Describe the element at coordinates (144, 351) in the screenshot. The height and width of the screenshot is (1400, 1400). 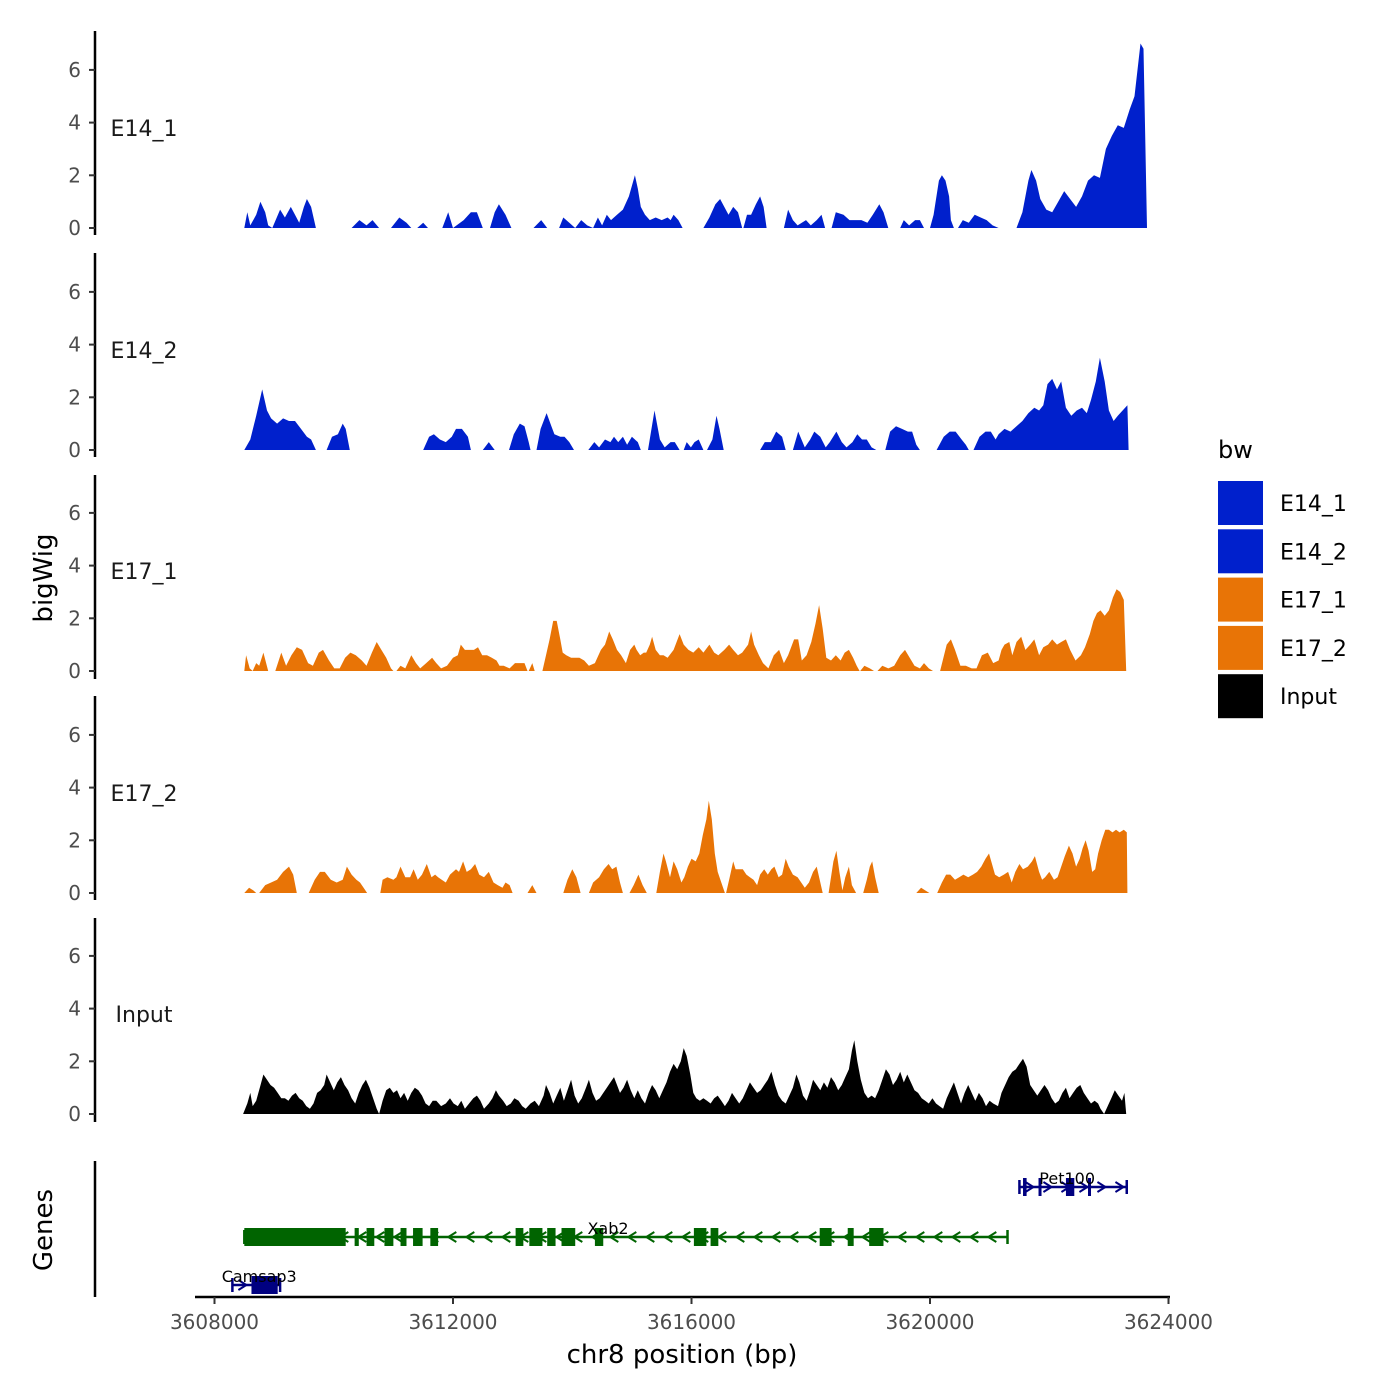
I see `track-label: E14_2` at that location.